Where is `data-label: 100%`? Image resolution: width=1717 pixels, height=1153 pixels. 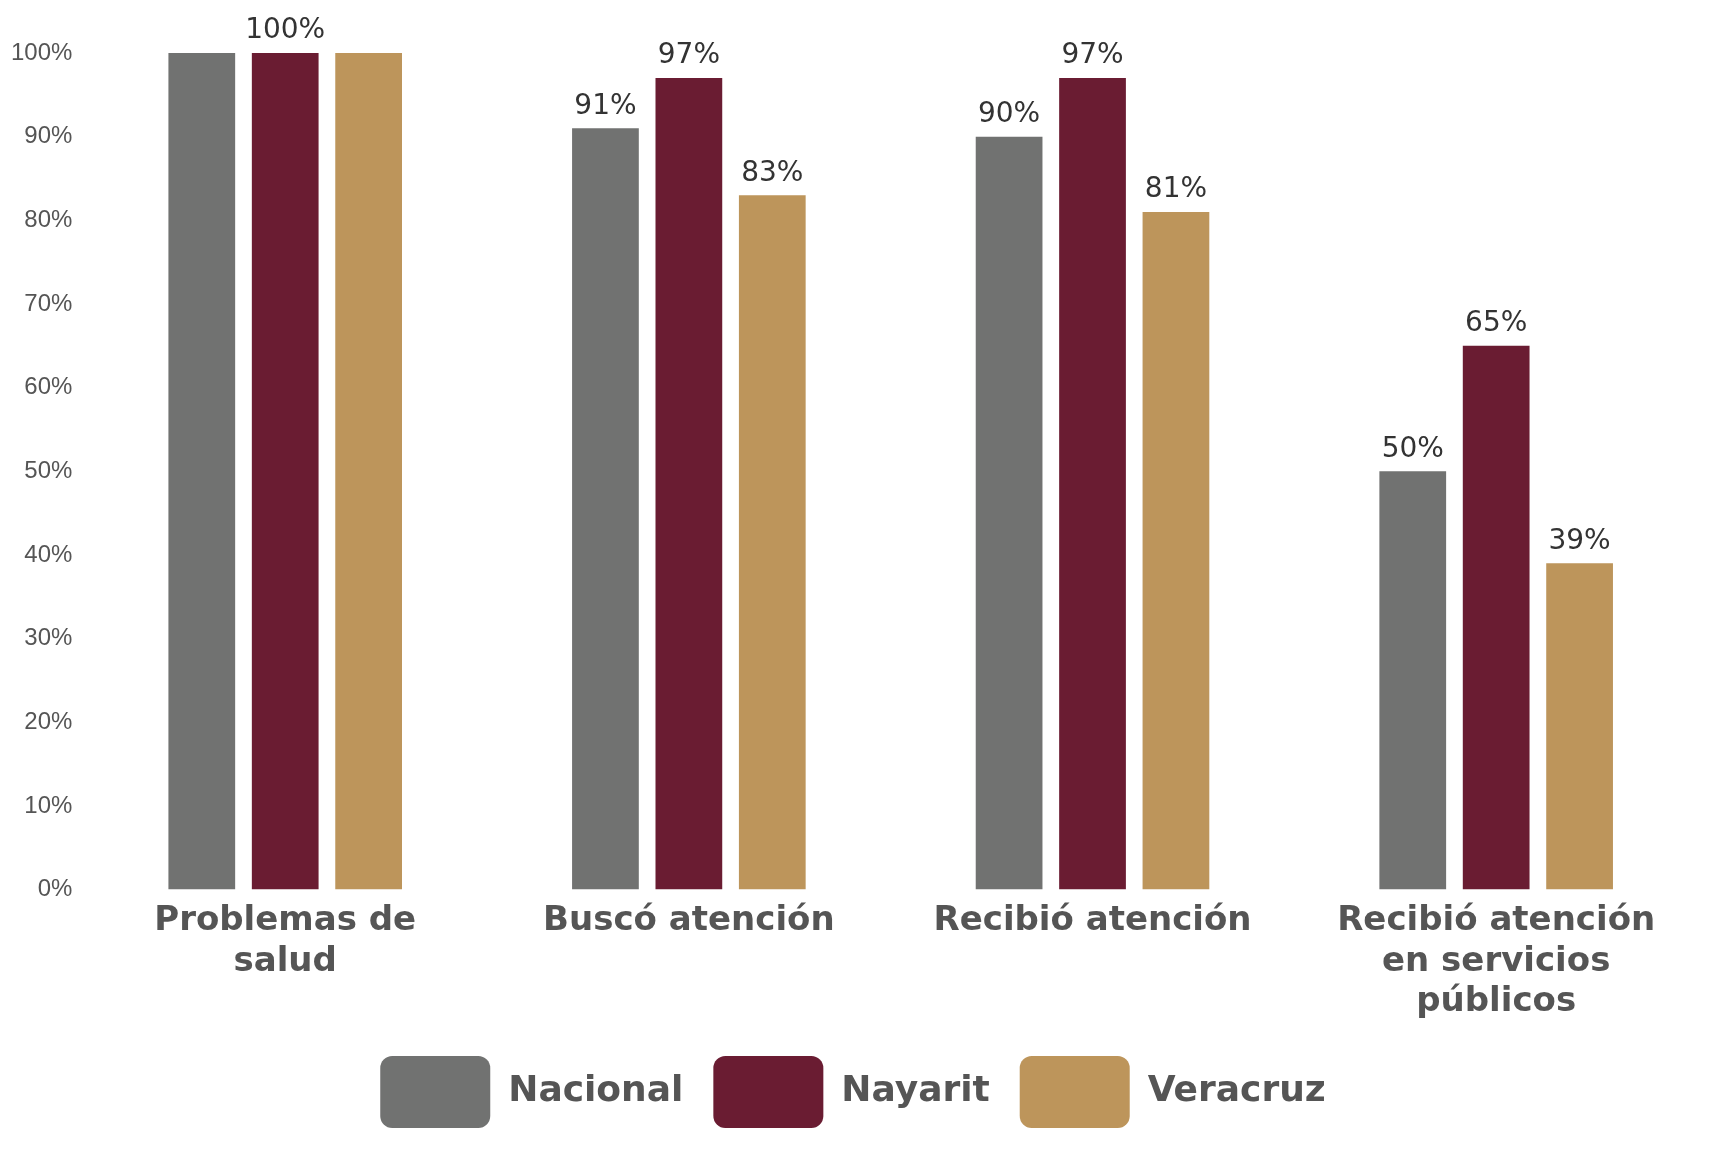
data-label: 100% is located at coordinates (285, 29).